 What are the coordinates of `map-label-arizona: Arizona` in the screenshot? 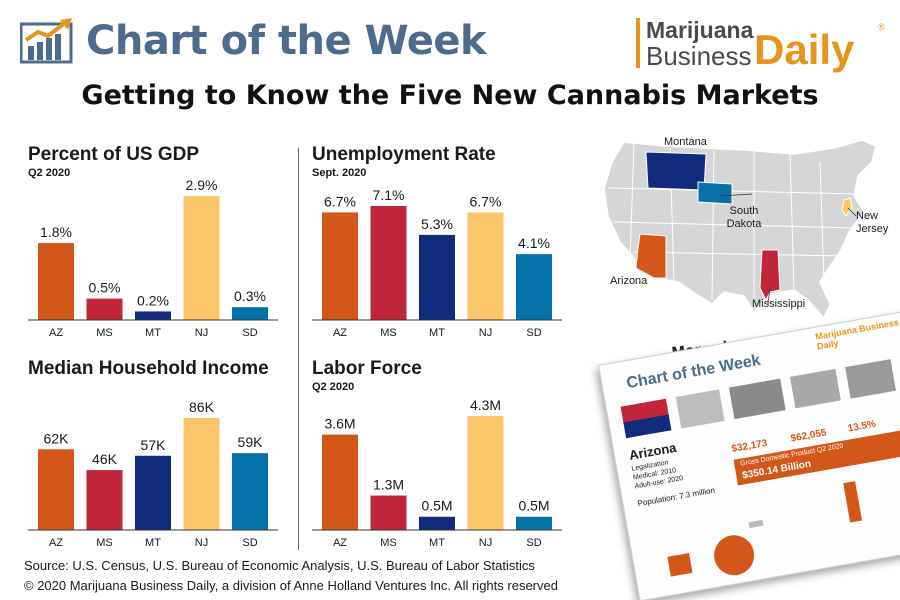 It's located at (629, 281).